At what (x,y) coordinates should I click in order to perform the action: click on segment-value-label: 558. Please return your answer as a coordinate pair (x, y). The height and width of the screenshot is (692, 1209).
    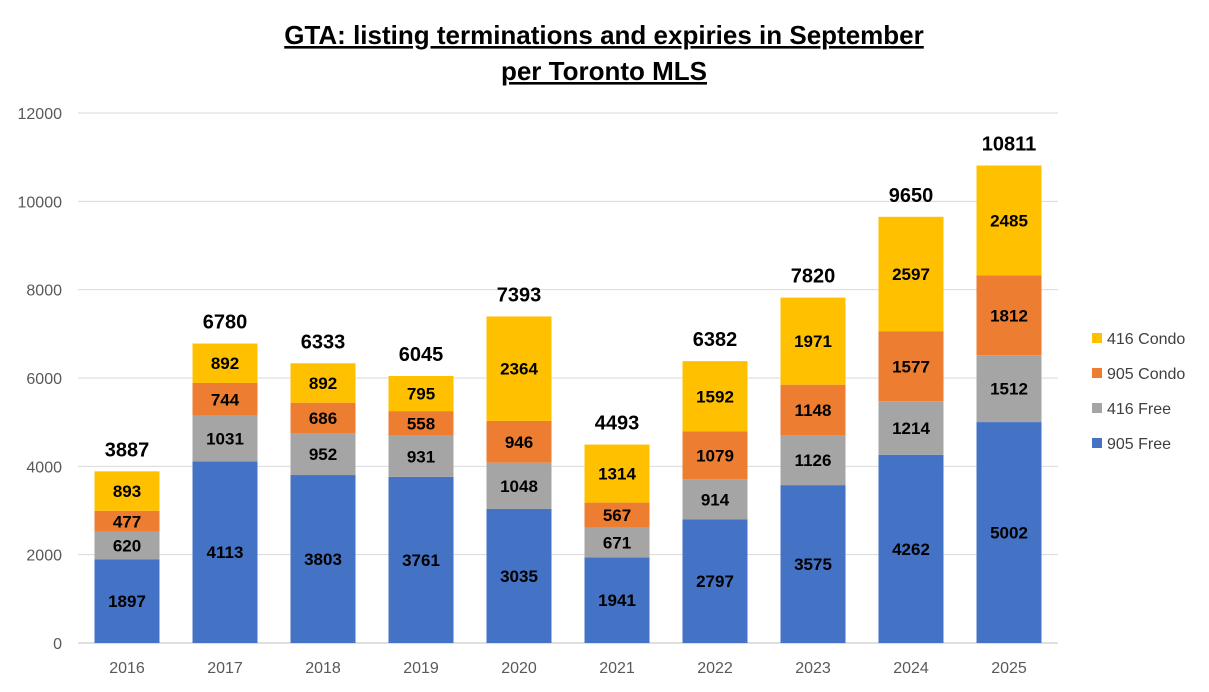
    Looking at the image, I should click on (421, 423).